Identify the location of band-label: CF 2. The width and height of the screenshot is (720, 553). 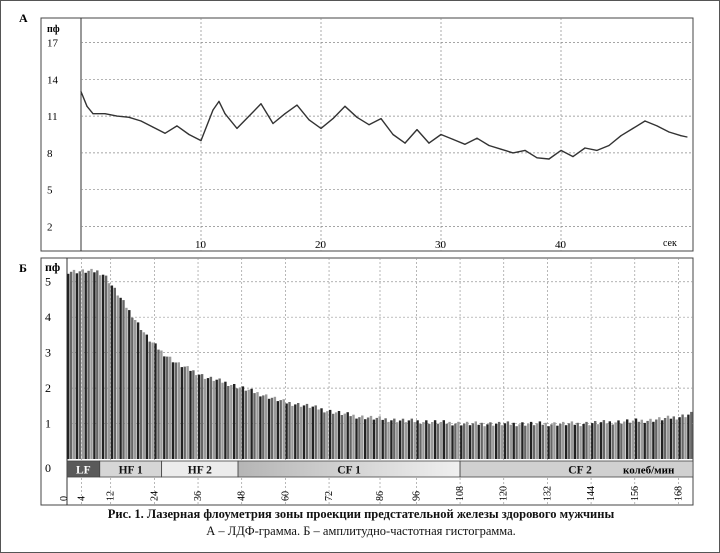
(580, 471).